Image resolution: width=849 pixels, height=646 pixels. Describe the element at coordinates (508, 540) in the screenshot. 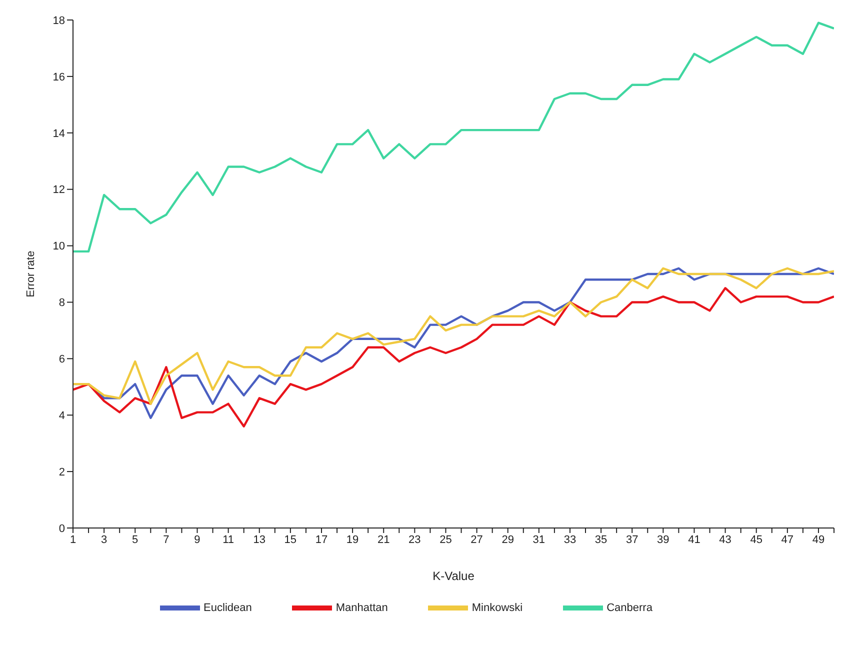

I see `x-tick-label: 29` at that location.